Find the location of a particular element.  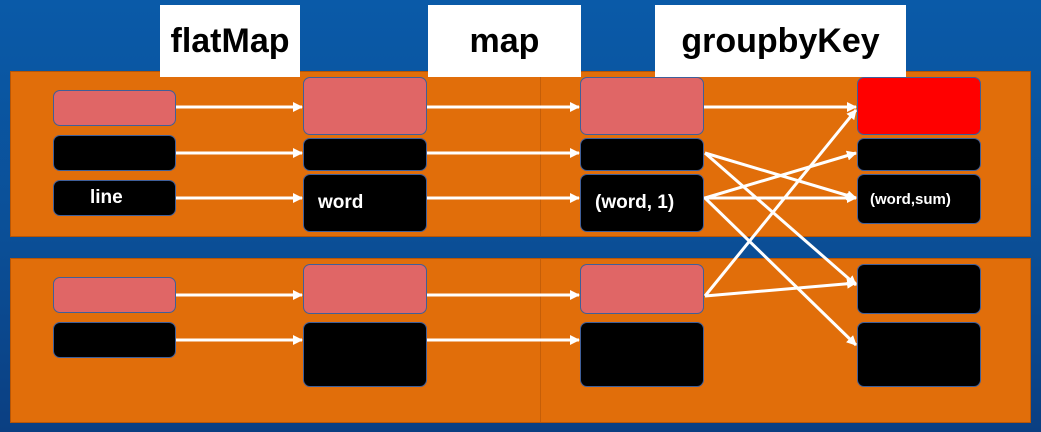

map-pair-record: (word, 1) is located at coordinates (642, 203).